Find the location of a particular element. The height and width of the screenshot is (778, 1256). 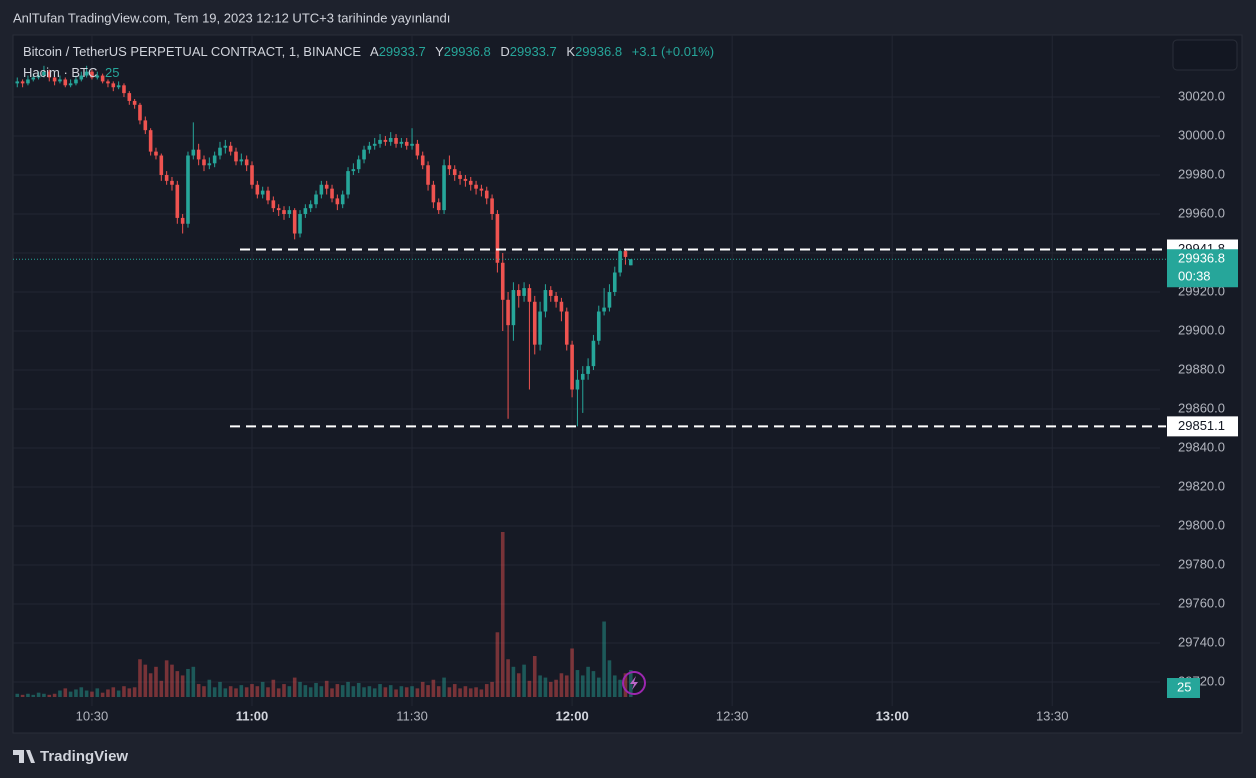

x-tick-label: 10:30 is located at coordinates (92, 715).